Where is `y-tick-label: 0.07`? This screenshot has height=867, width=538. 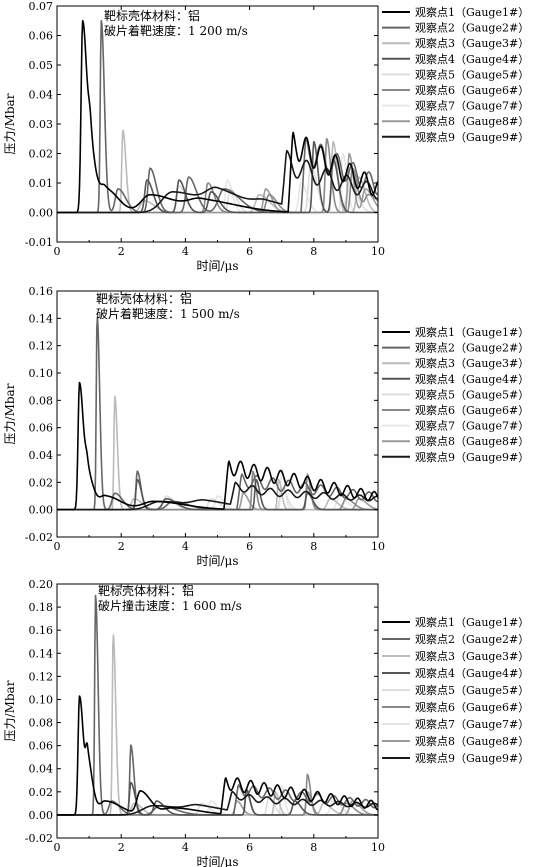 y-tick-label: 0.07 is located at coordinates (41, 6).